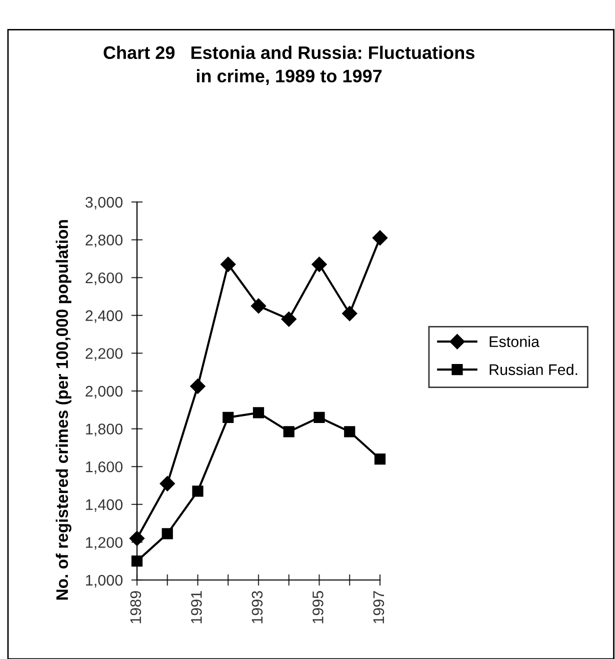  Describe the element at coordinates (104, 543) in the screenshot. I see `y-tick-label: 1,200` at that location.